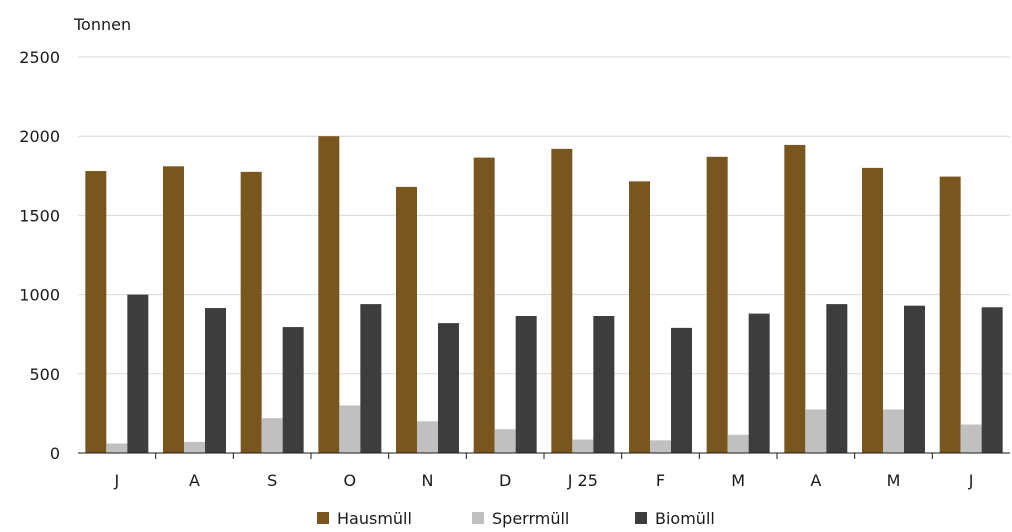 This screenshot has width=1012, height=532. Describe the element at coordinates (350, 480) in the screenshot. I see `x-tick-label: O` at that location.